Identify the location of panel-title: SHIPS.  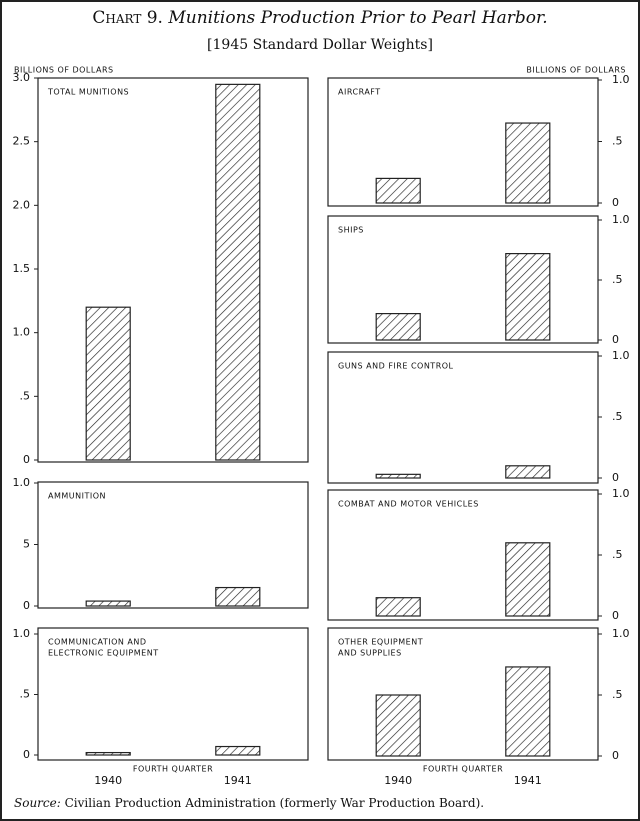
(351, 230).